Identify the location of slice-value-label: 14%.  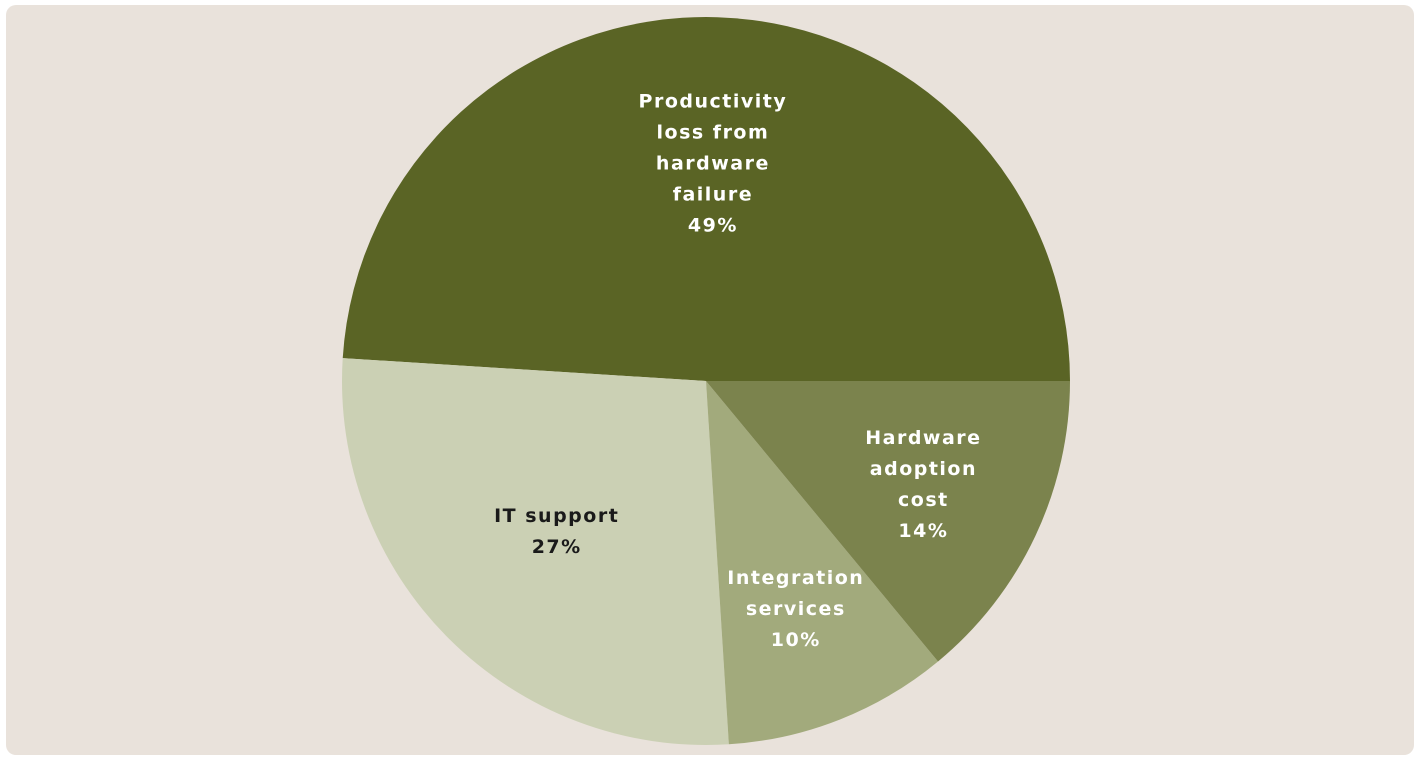
(923, 531).